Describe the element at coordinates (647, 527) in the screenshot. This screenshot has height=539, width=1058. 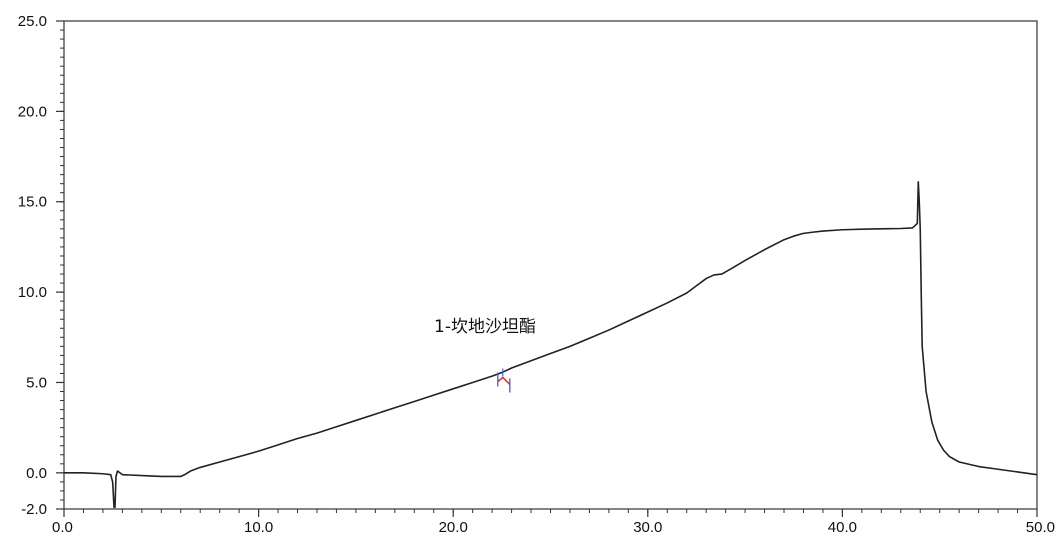
I see `x-tick-label: 30.0` at that location.